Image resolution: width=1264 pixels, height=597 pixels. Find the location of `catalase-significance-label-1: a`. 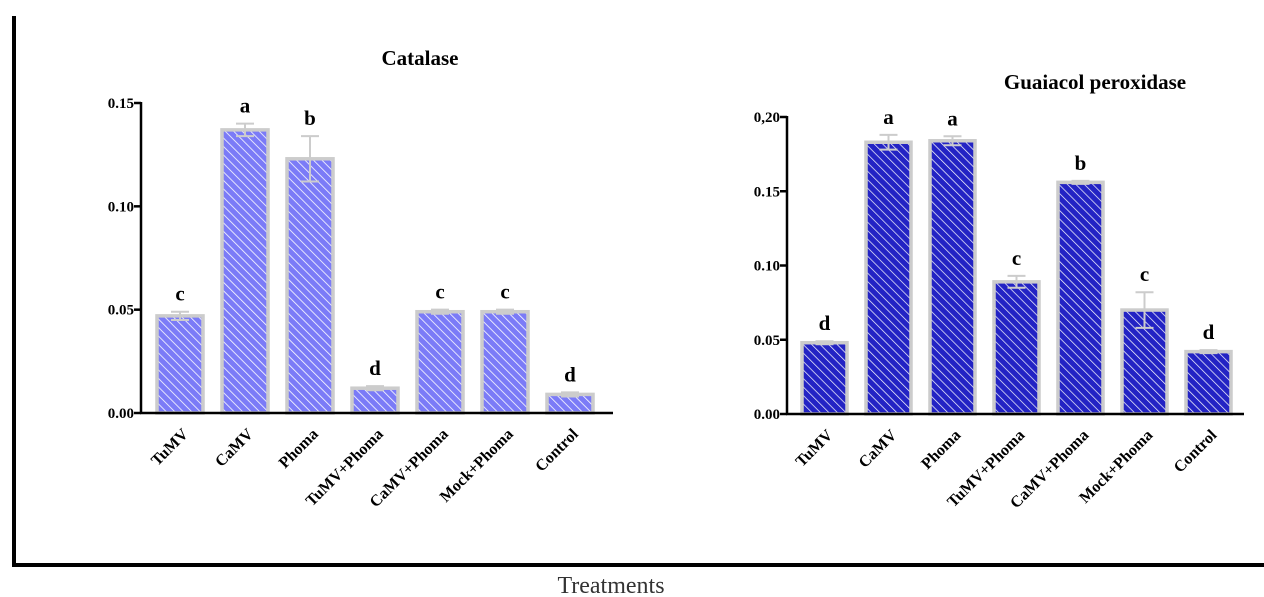

catalase-significance-label-1: a is located at coordinates (245, 106).